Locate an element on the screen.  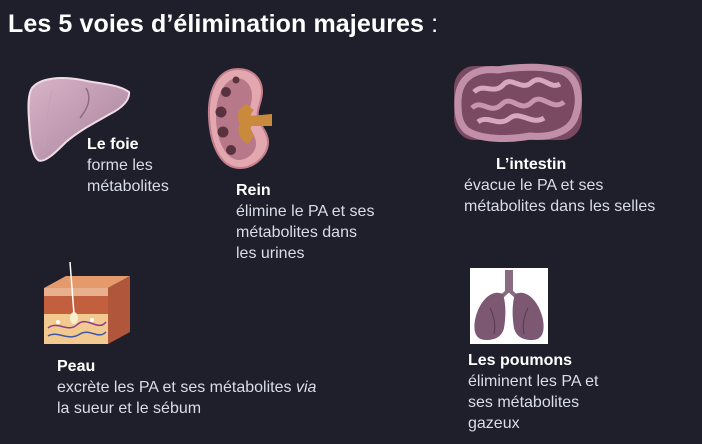
intestine-icon is located at coordinates (518, 103).